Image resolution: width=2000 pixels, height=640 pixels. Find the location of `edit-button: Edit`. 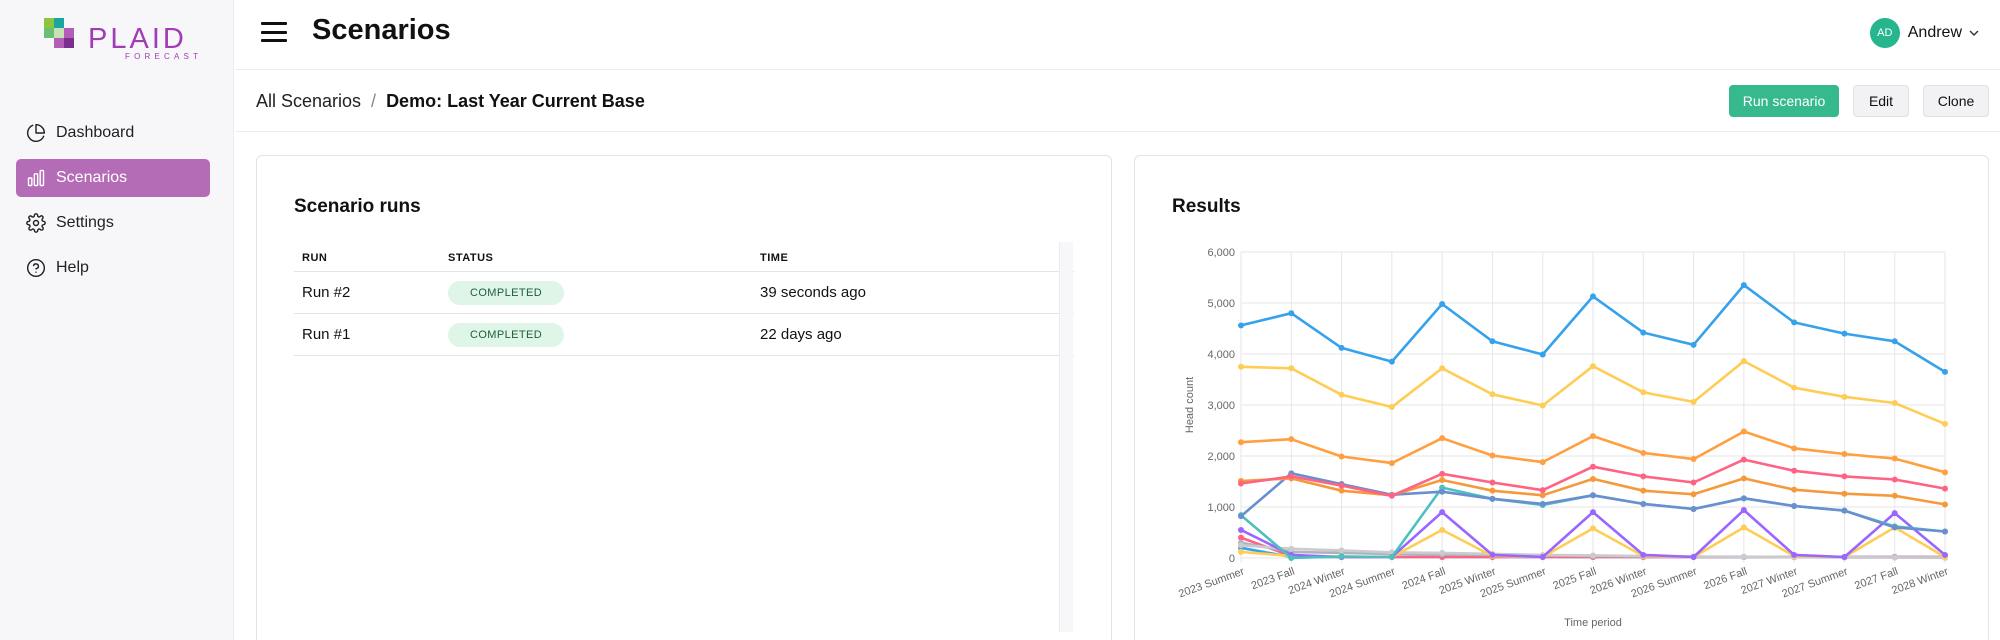

edit-button: Edit is located at coordinates (1881, 101).